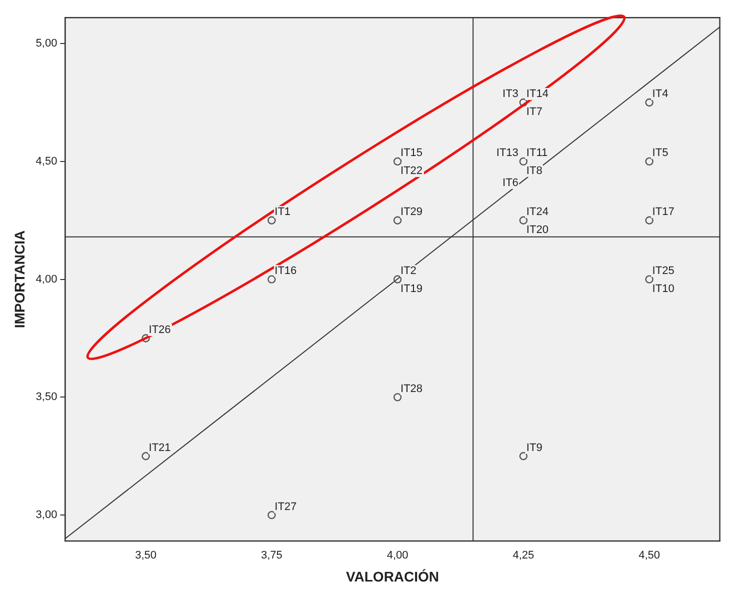 The width and height of the screenshot is (733, 598). What do you see at coordinates (537, 212) in the screenshot?
I see `annotation: IT24` at bounding box center [537, 212].